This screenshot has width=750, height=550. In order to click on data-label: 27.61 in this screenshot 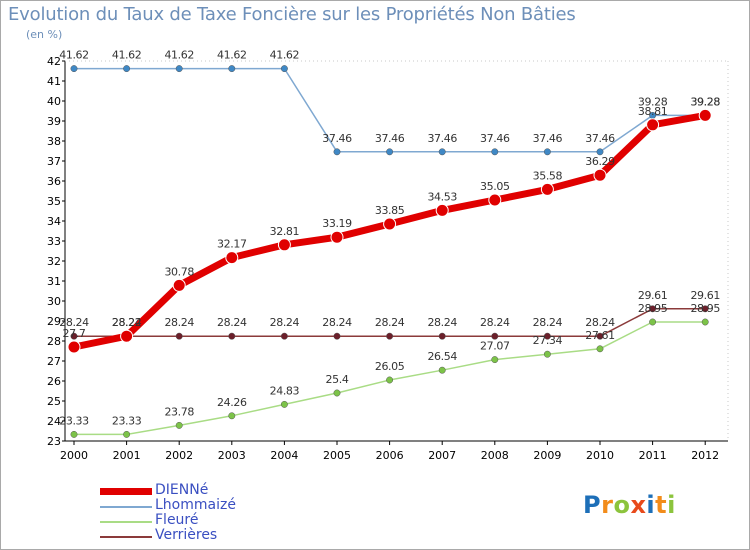, I will do `click(600, 335)`.